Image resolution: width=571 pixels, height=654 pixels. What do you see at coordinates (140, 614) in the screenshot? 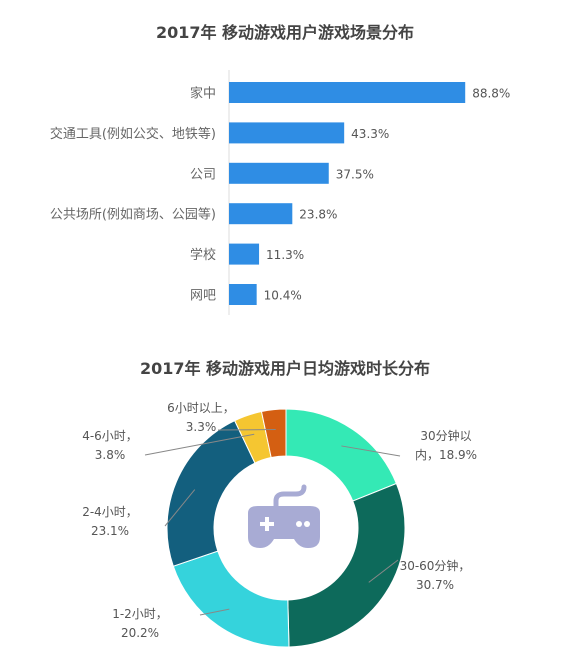
I see `slice-label: 1-2小时，` at bounding box center [140, 614].